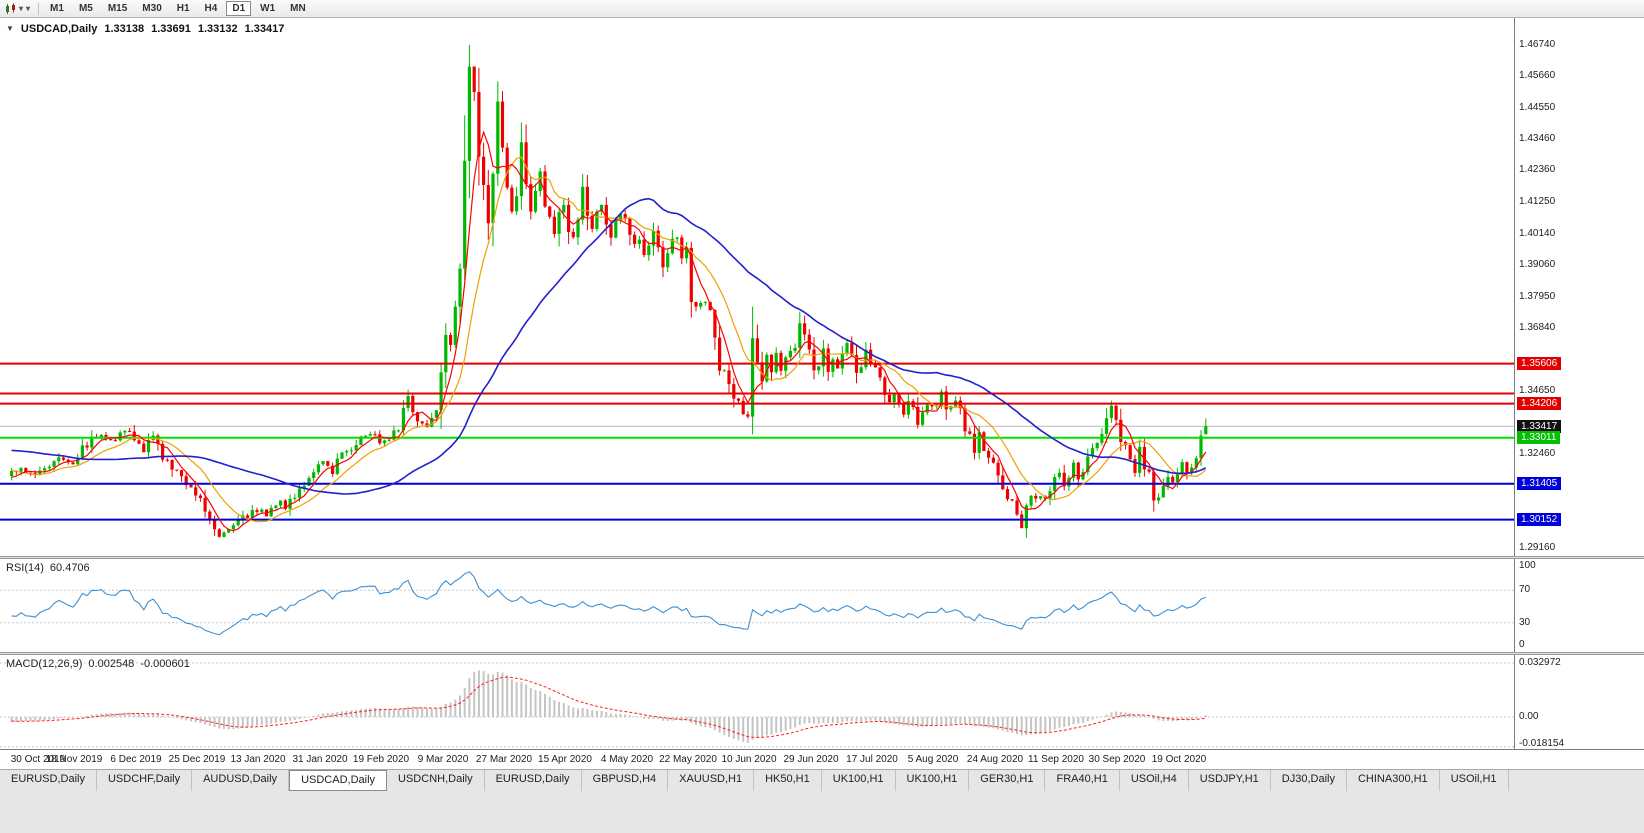 The width and height of the screenshot is (1644, 833). What do you see at coordinates (1082, 780) in the screenshot?
I see `chart-tab-fra40-h1: FRA40,H1` at bounding box center [1082, 780].